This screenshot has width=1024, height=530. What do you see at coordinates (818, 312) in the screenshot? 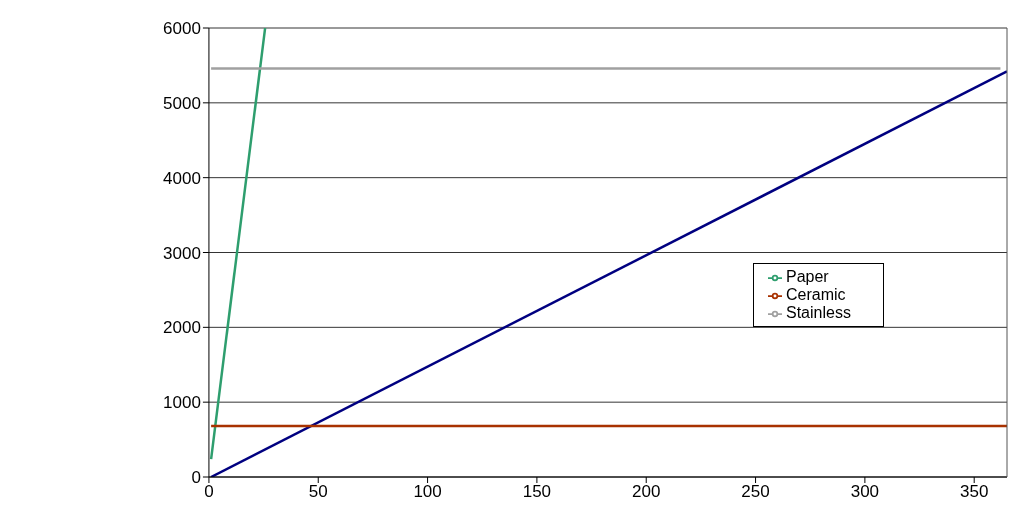
I see `legend-label: Stainless` at bounding box center [818, 312].